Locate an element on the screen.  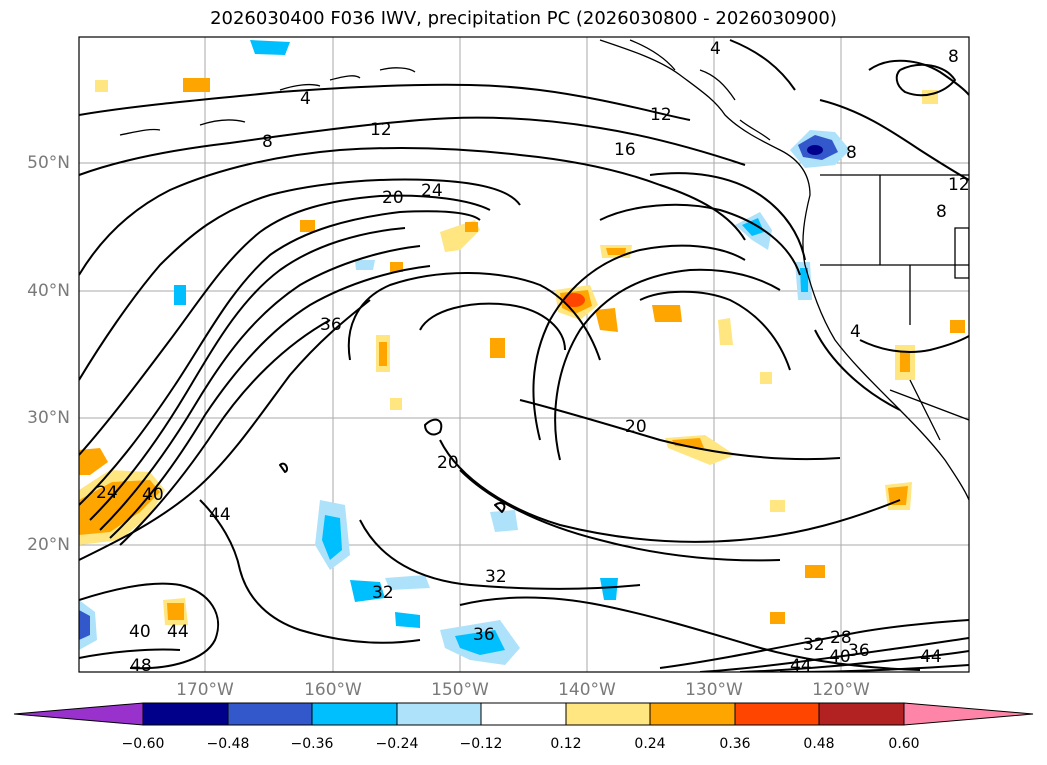
colorbar-tick-label: 0.24 is located at coordinates (650, 744).